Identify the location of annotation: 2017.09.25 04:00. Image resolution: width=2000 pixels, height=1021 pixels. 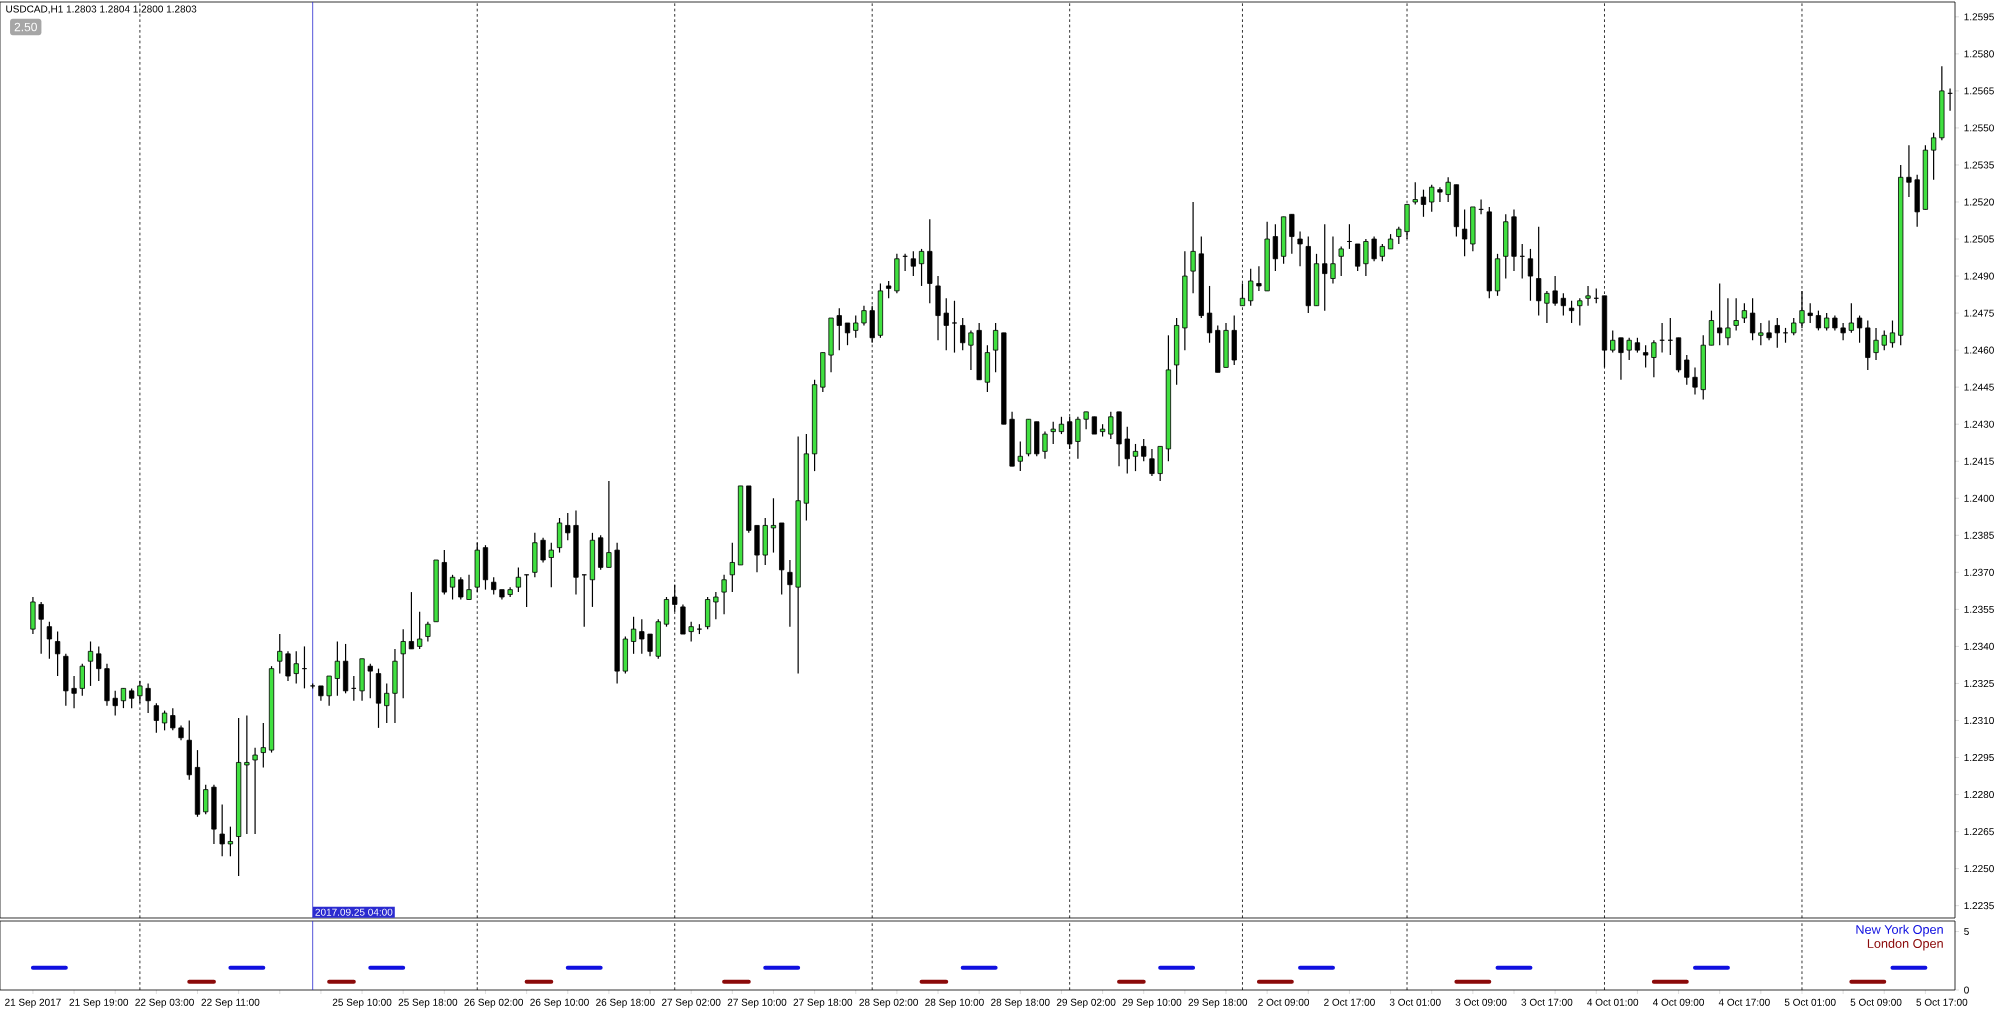
(354, 912).